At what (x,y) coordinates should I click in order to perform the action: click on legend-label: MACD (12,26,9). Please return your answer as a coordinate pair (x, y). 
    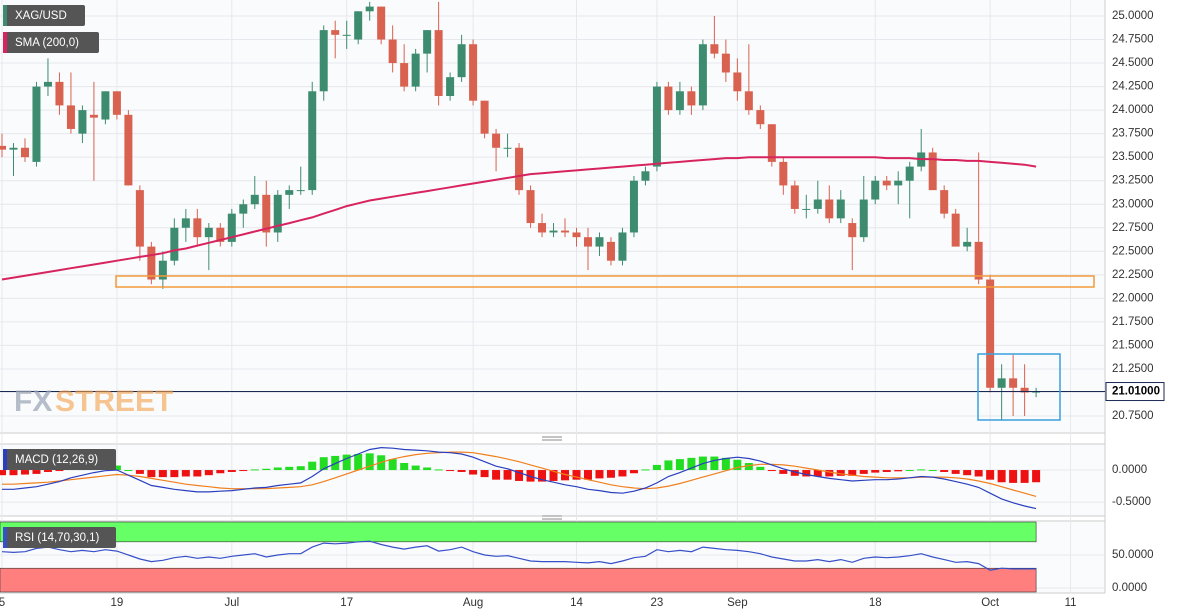
    Looking at the image, I should click on (56, 460).